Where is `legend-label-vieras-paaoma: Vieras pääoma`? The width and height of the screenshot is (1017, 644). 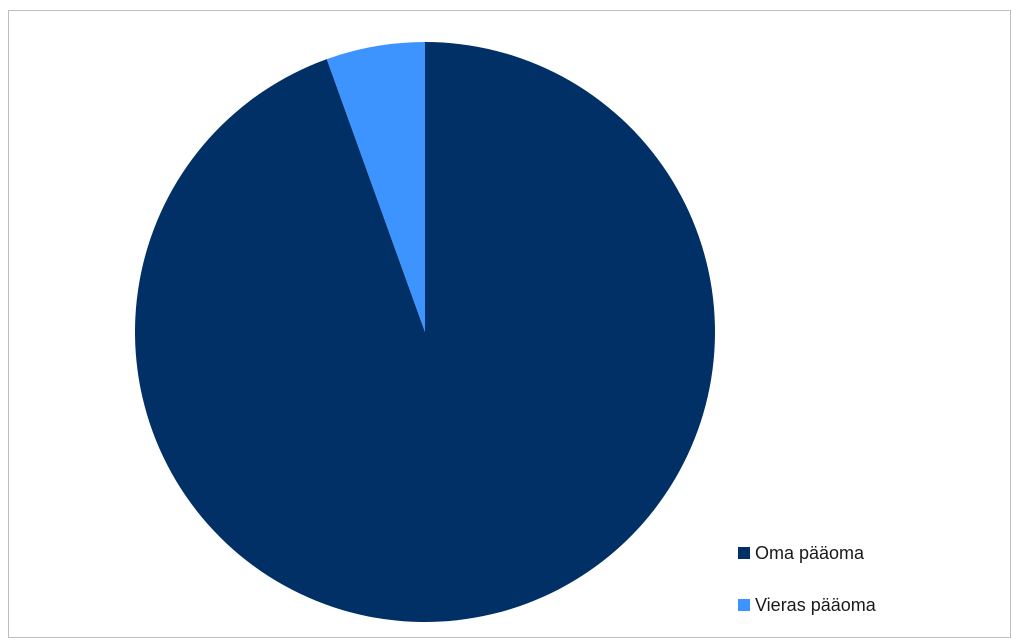 legend-label-vieras-paaoma: Vieras pääoma is located at coordinates (815, 604).